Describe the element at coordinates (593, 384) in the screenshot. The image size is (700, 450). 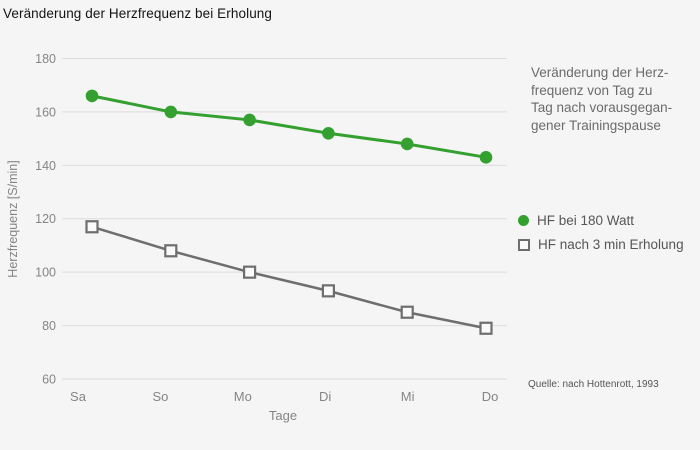
I see `source-note: Quelle: nach Hottenrott, 1993` at that location.